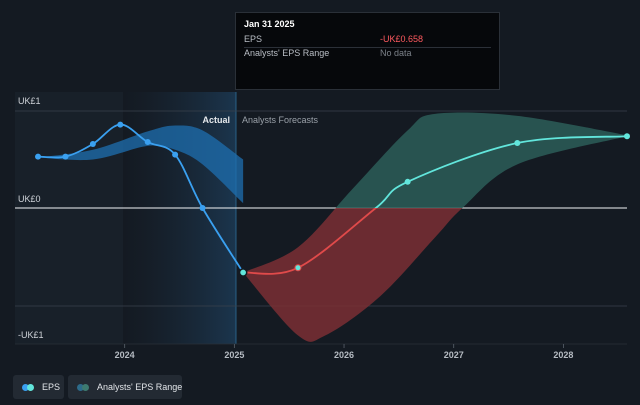 Image resolution: width=640 pixels, height=405 pixels. What do you see at coordinates (30, 387) in the screenshot?
I see `eps-legend-icon` at bounding box center [30, 387].